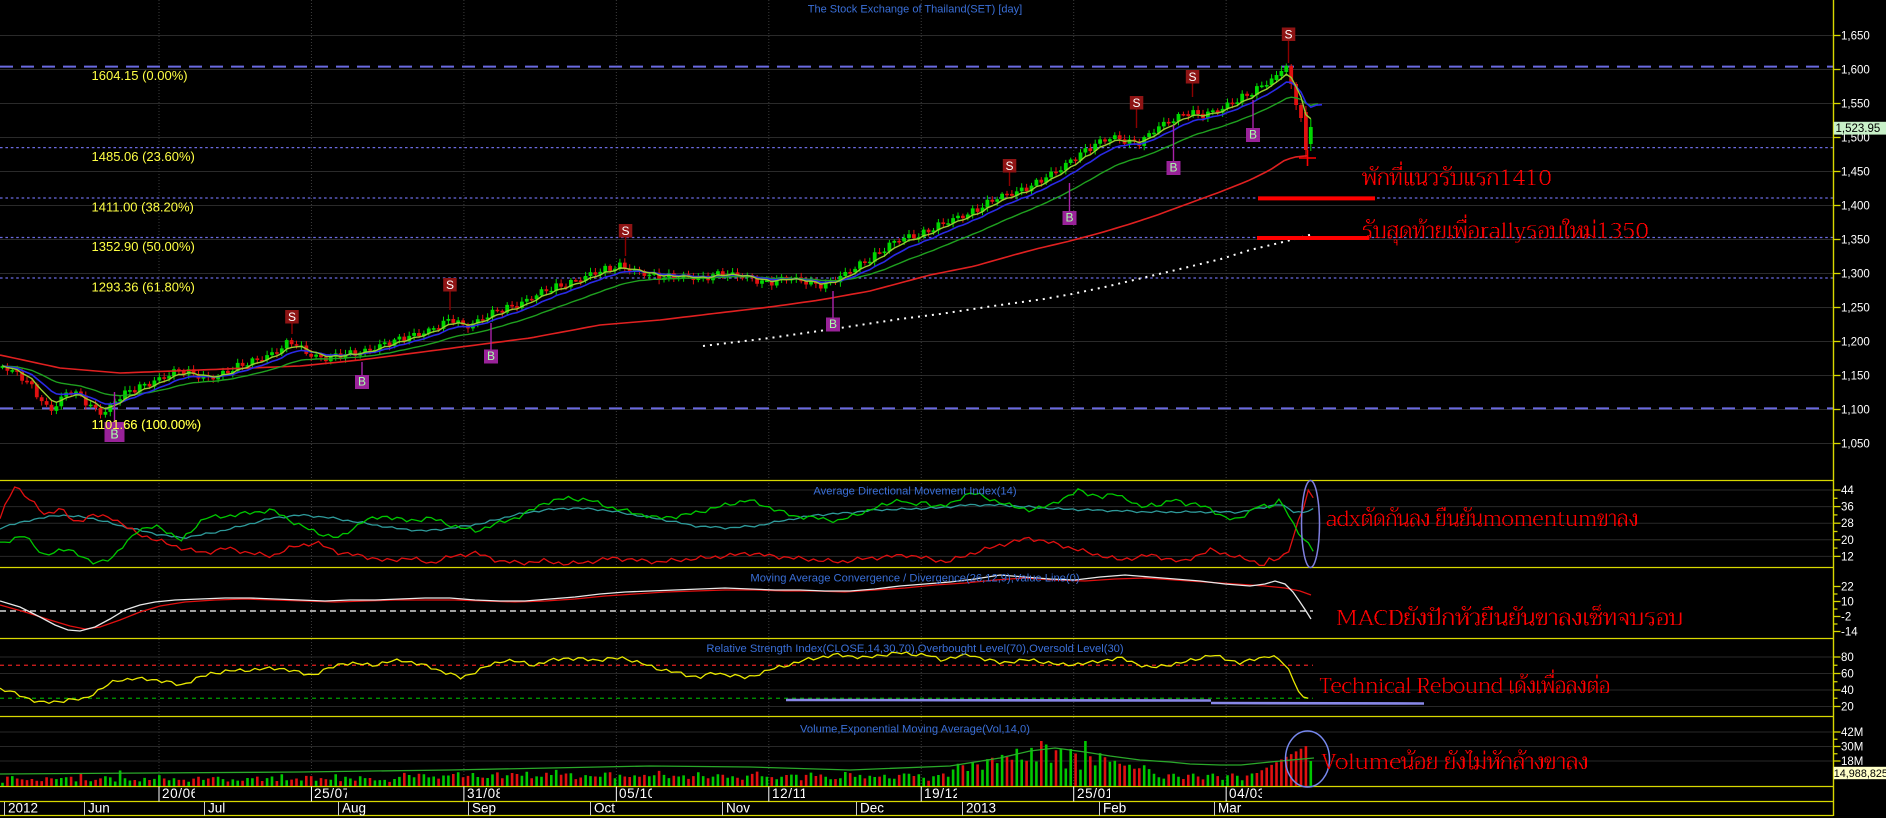 This screenshot has height=818, width=1886. What do you see at coordinates (1860, 774) in the screenshot?
I see `svg-text: 14,988,825` at bounding box center [1860, 774].